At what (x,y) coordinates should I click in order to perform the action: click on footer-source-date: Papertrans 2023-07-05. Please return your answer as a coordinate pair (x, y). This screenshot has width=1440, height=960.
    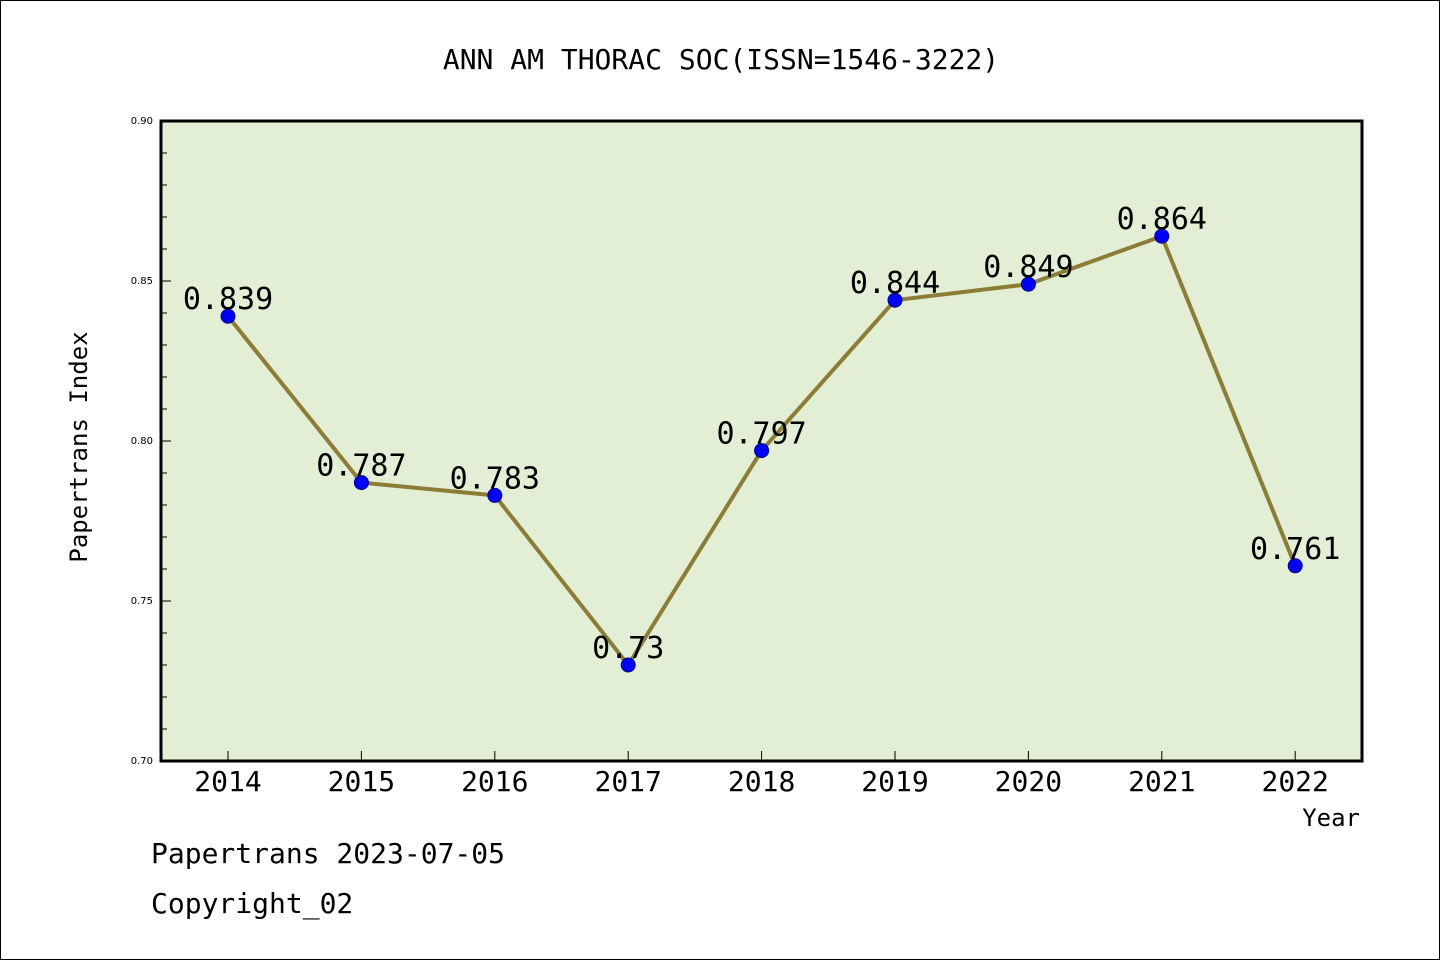
    Looking at the image, I should click on (328, 853).